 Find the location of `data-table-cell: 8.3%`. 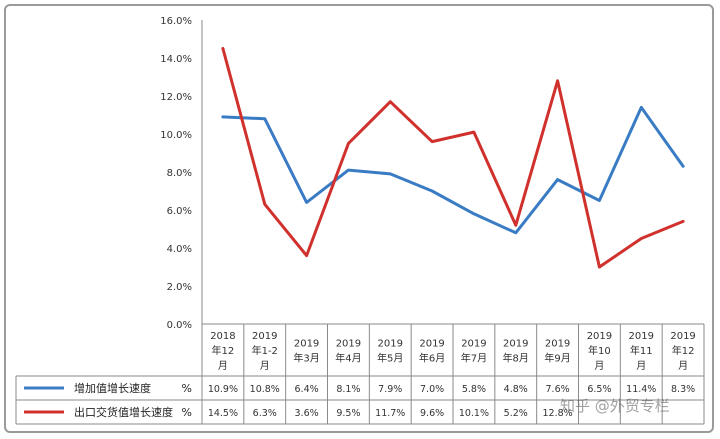

data-table-cell: 8.3% is located at coordinates (683, 389).